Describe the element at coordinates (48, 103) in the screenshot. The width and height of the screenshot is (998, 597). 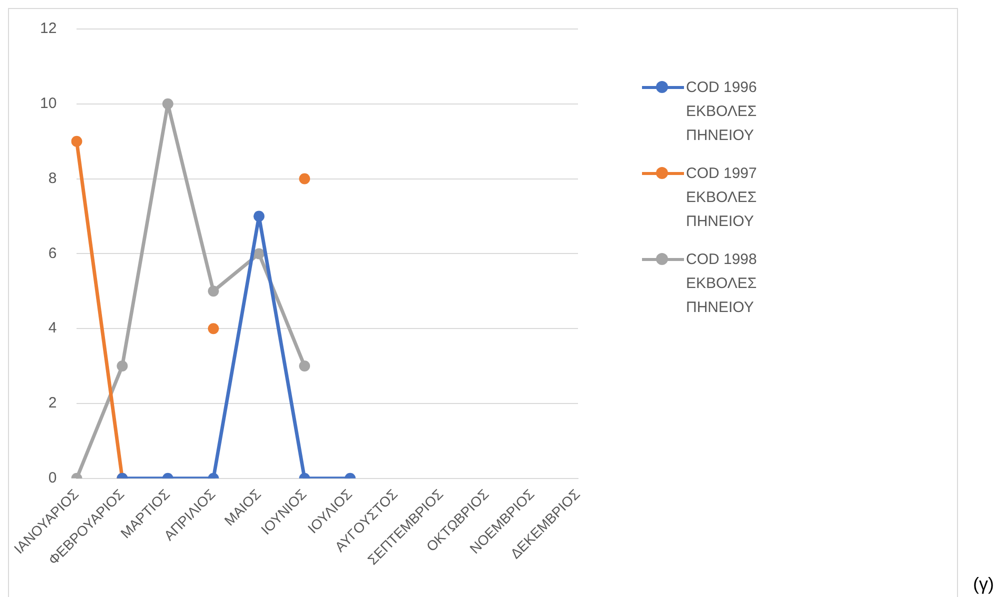
I see `y-tick-label: 10` at that location.